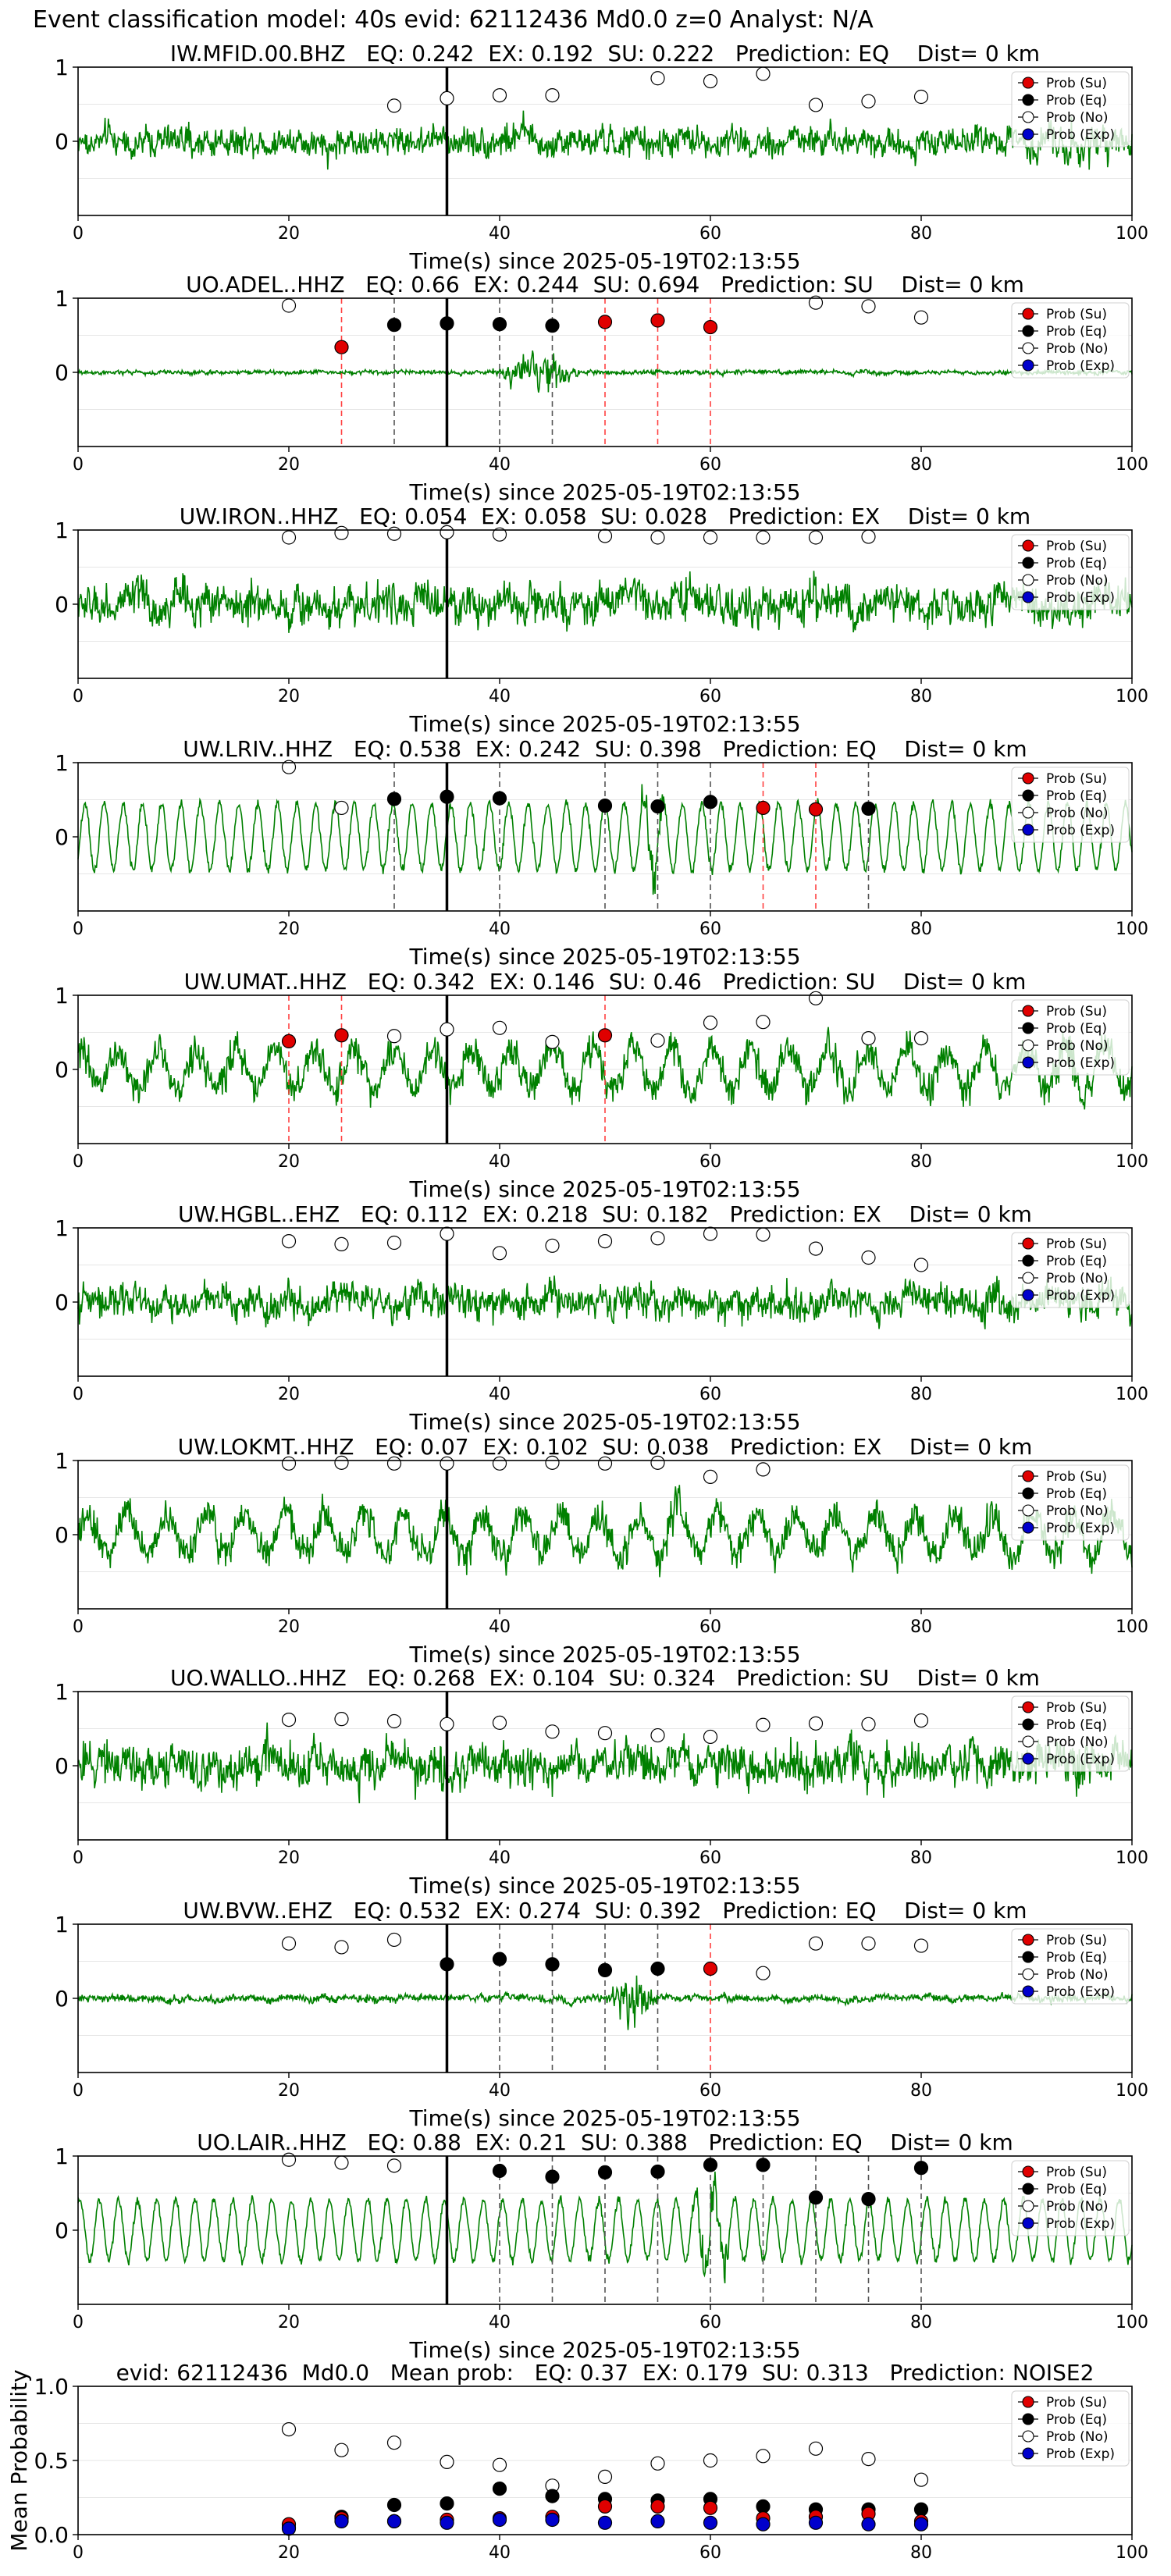 This screenshot has width=1171, height=2576. I want to click on panel-9-prob-su-marker, so click(710, 1968).